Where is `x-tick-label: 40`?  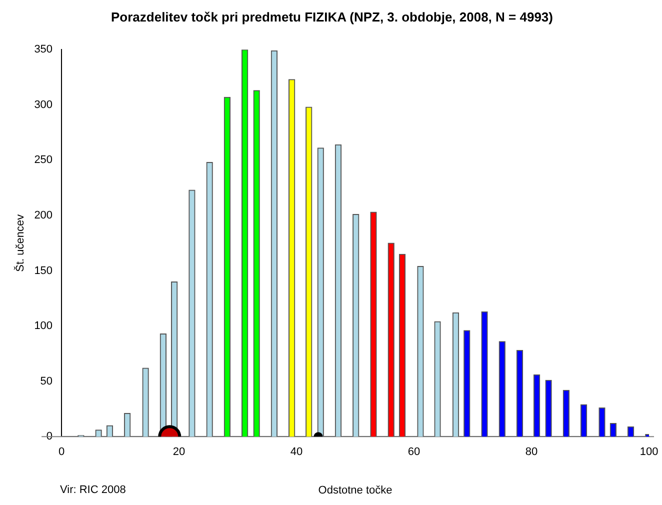
x-tick-label: 40 is located at coordinates (296, 452).